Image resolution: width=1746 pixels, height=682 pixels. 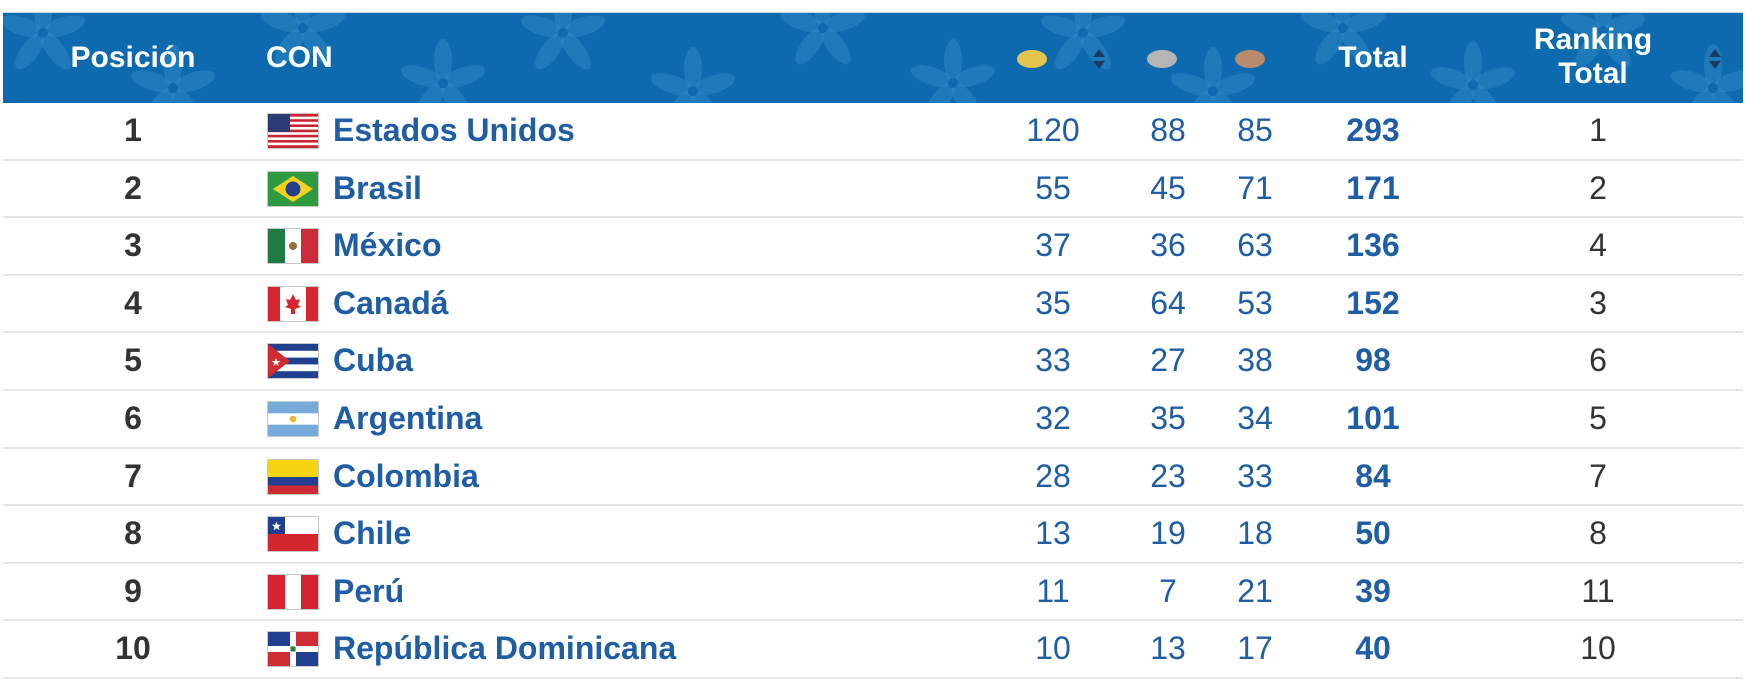 I want to click on ranking-total: 7, so click(x=1598, y=475).